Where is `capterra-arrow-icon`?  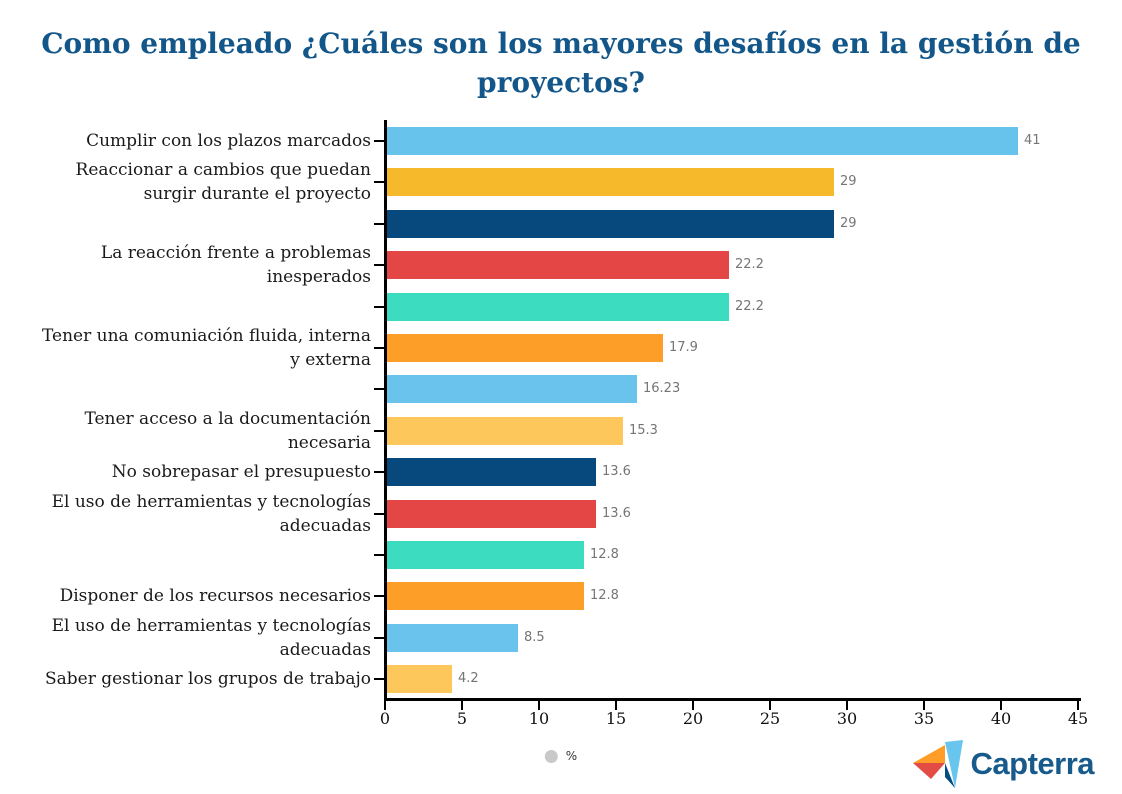 capterra-arrow-icon is located at coordinates (937, 764).